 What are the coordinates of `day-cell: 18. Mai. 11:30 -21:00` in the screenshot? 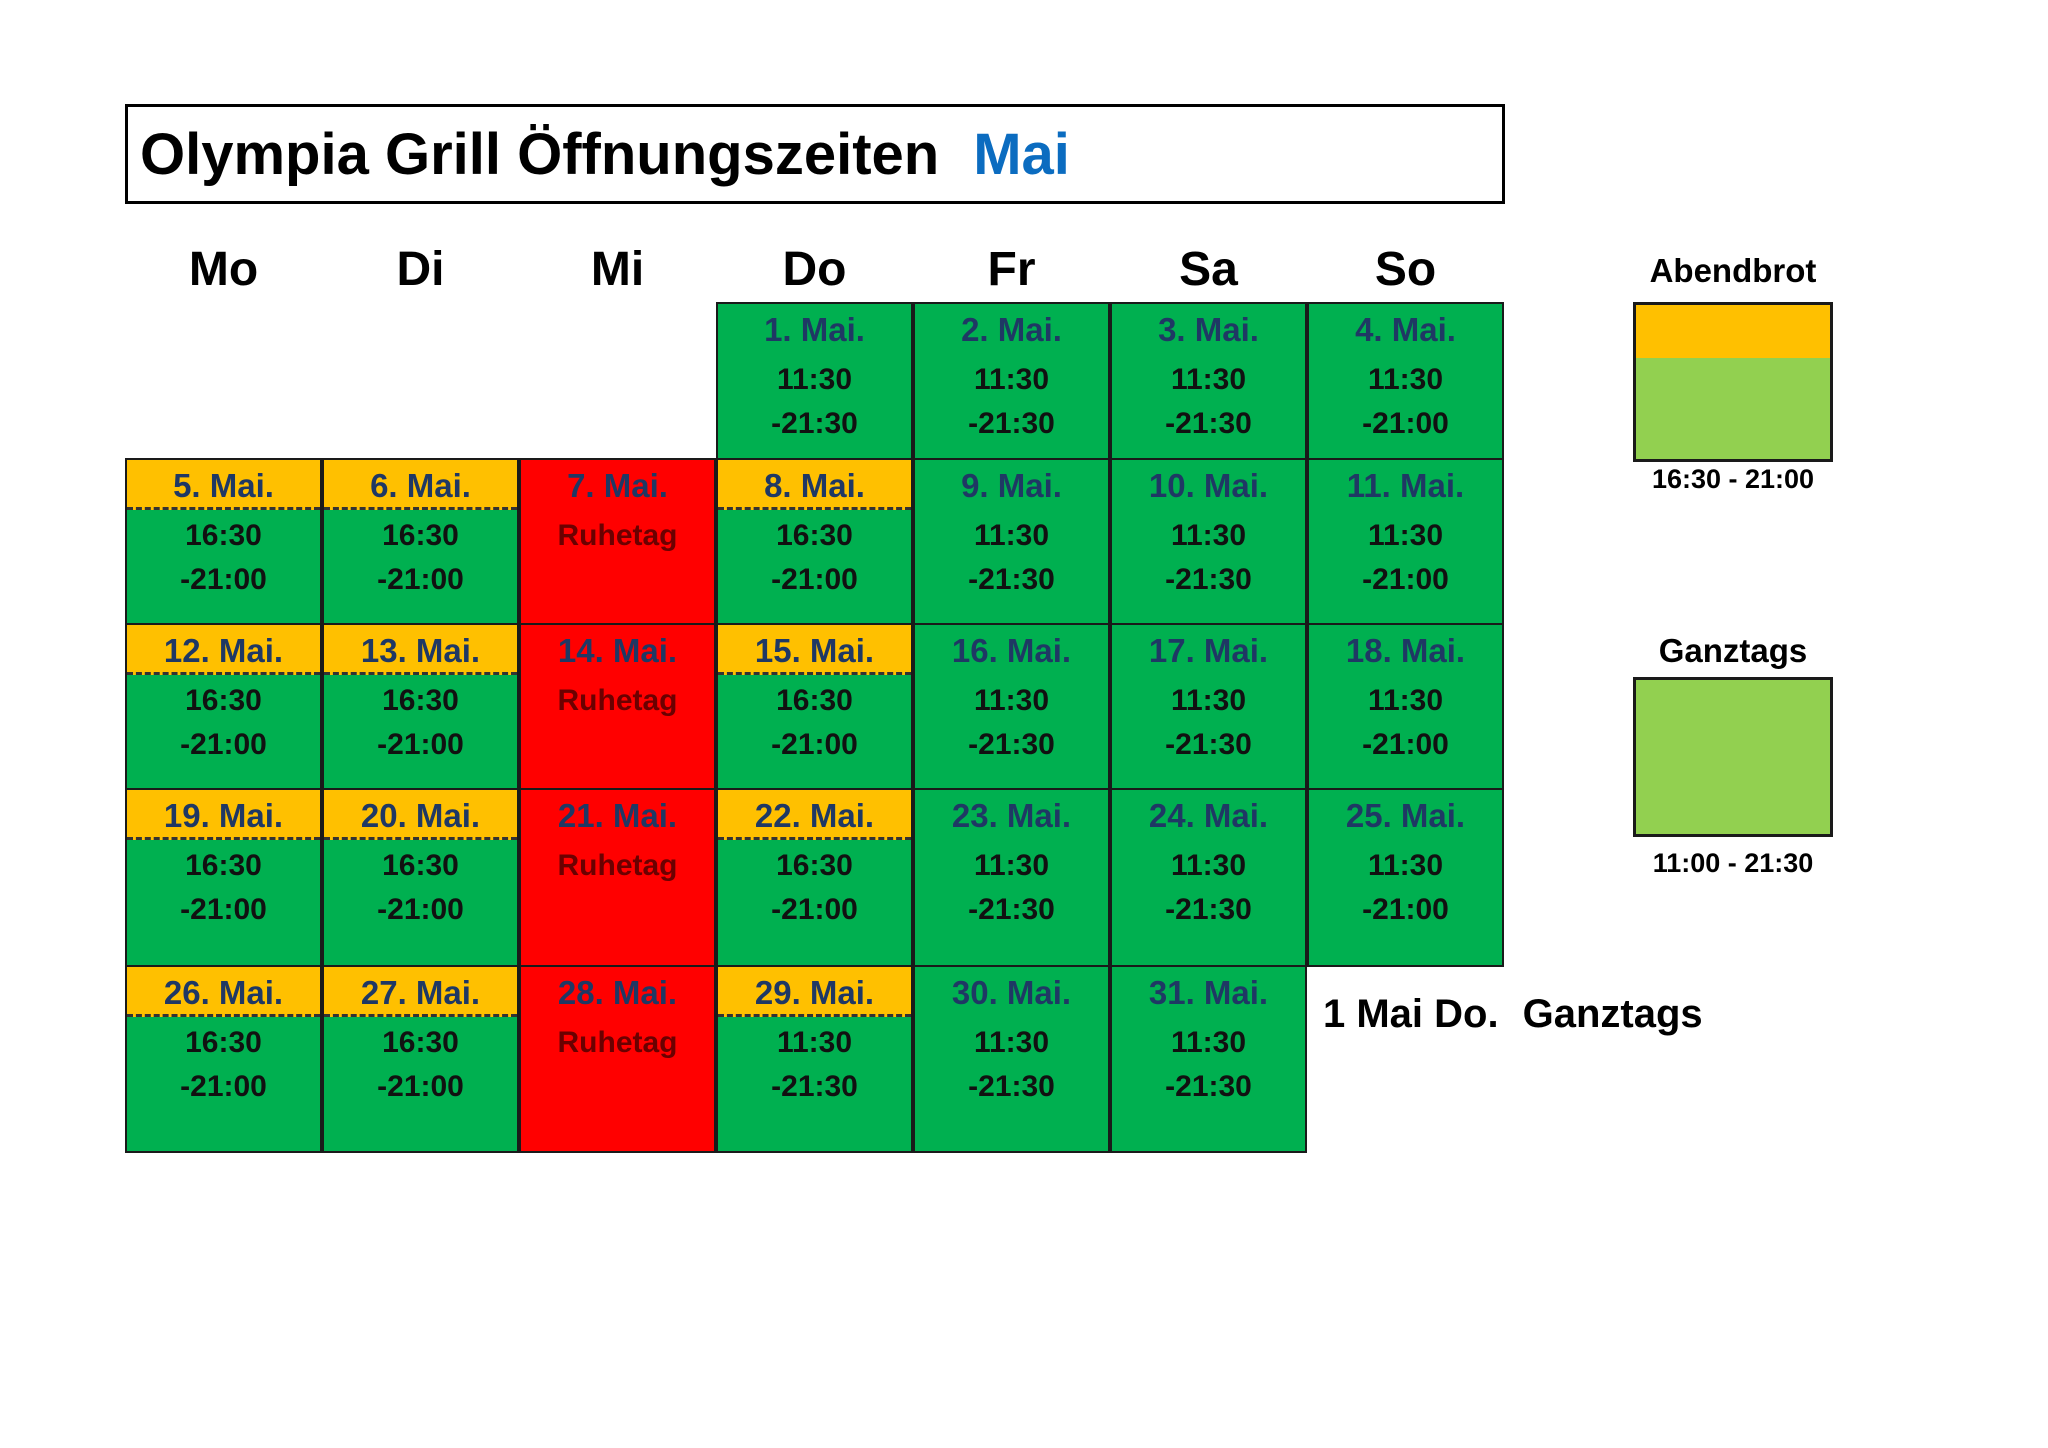 It's located at (1405, 706).